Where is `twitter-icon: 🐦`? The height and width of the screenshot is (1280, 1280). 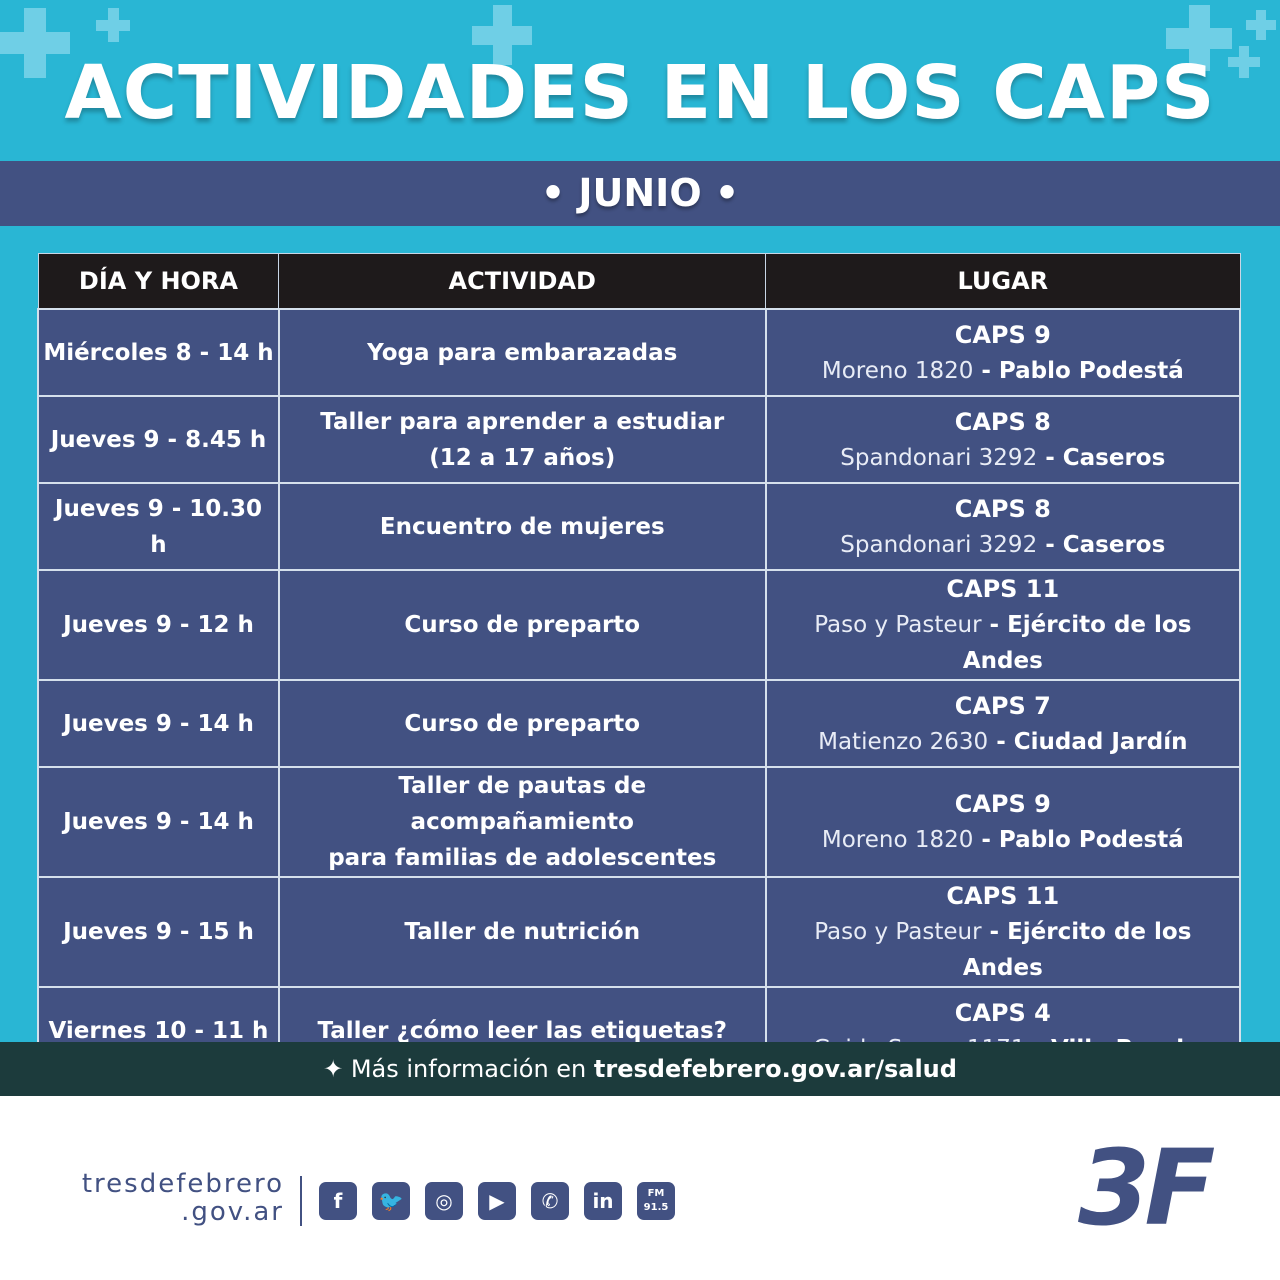
twitter-icon: 🐦 is located at coordinates (391, 1201).